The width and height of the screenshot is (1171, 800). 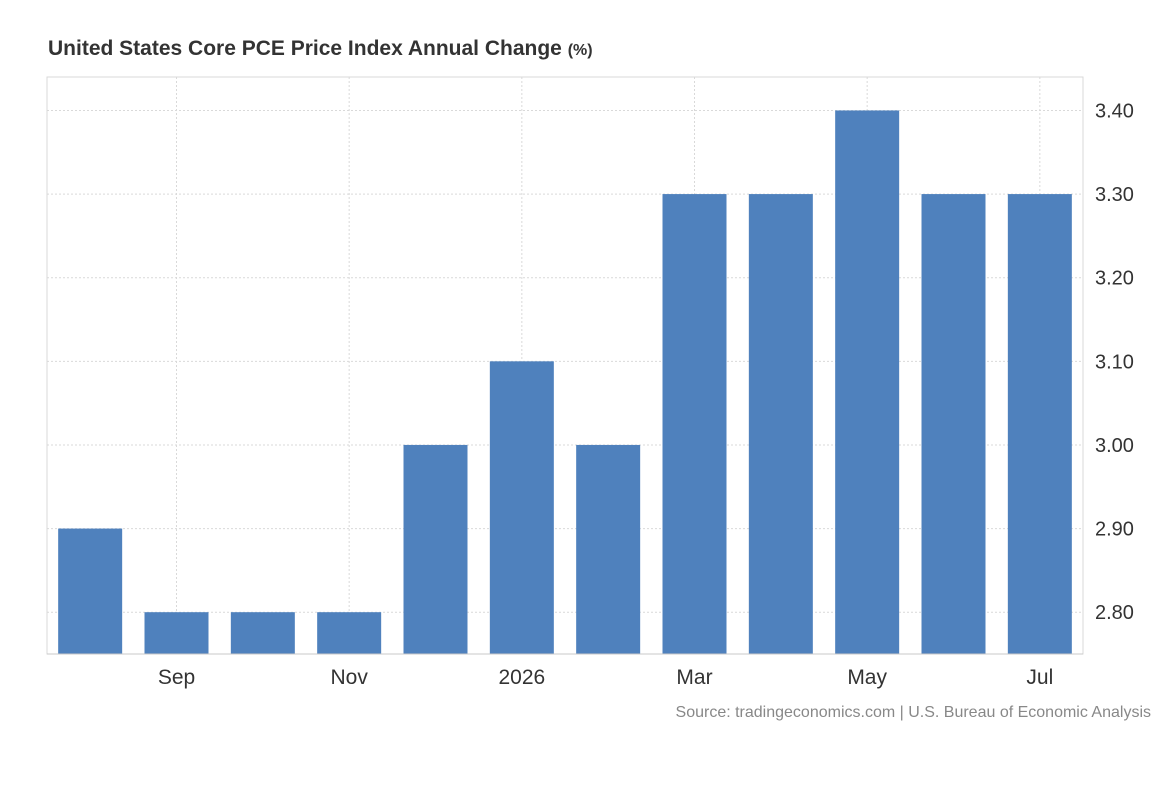 I want to click on x-tick-label: May, so click(x=867, y=677).